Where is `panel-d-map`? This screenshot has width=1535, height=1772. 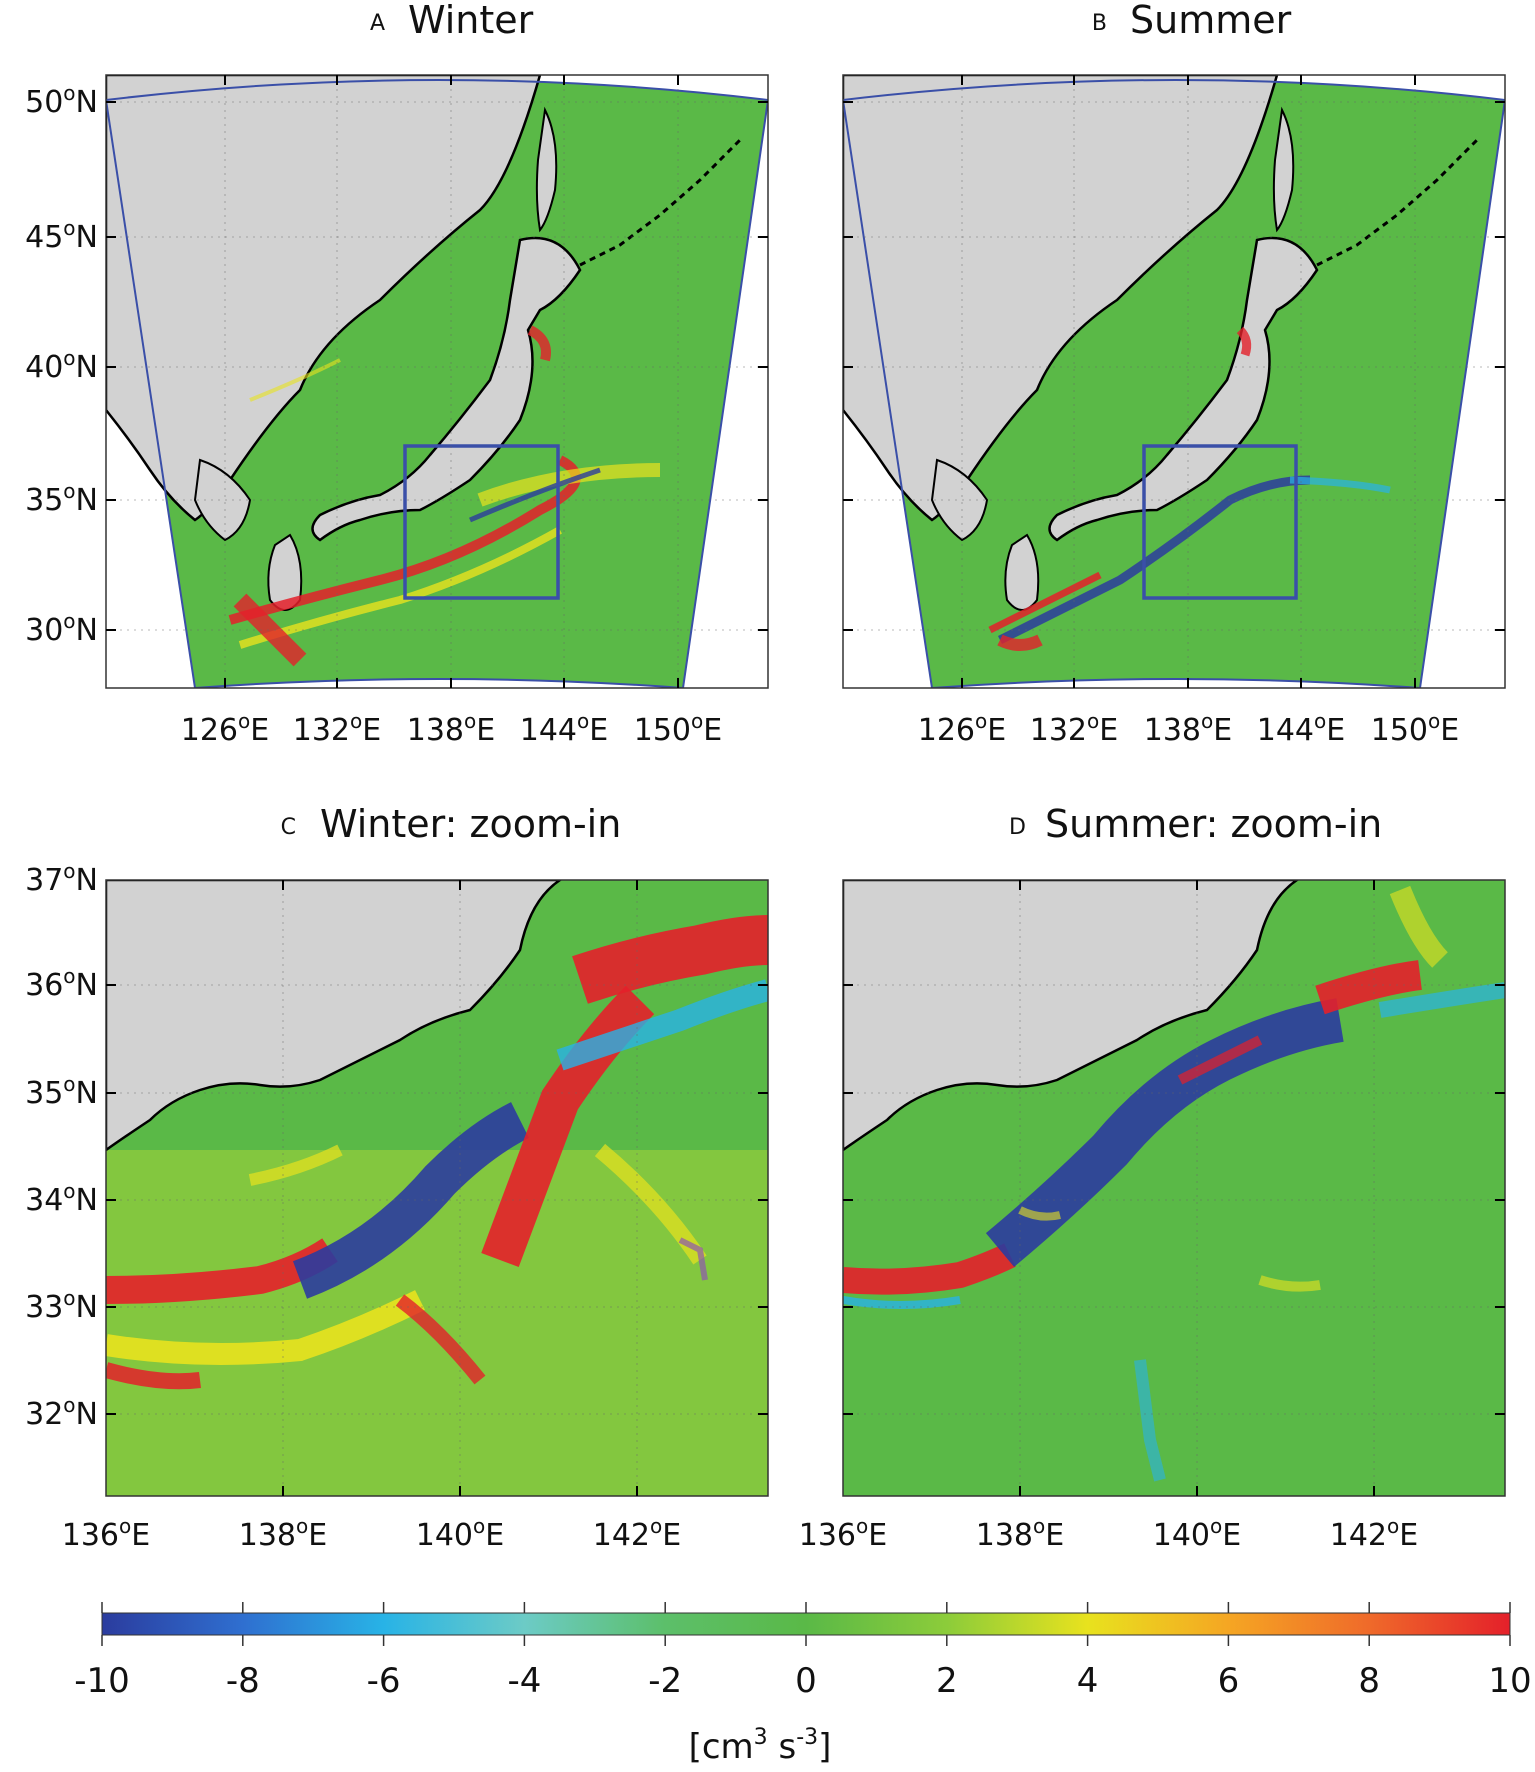
panel-d-map is located at coordinates (1174, 1188).